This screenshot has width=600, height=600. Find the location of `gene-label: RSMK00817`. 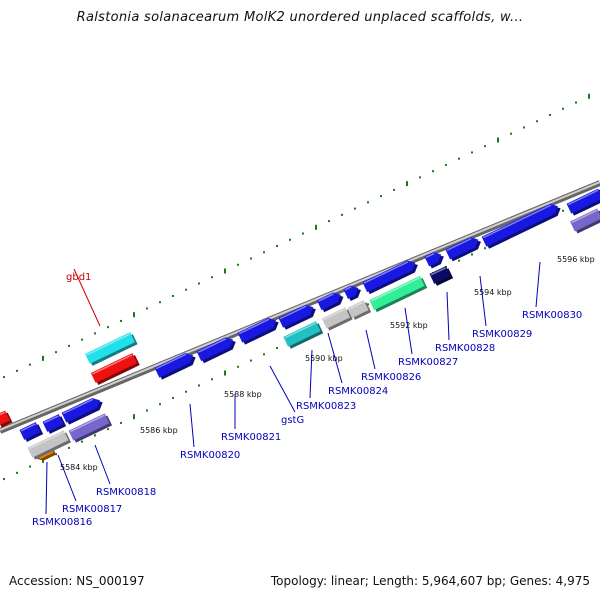

gene-label: RSMK00817 is located at coordinates (92, 509).